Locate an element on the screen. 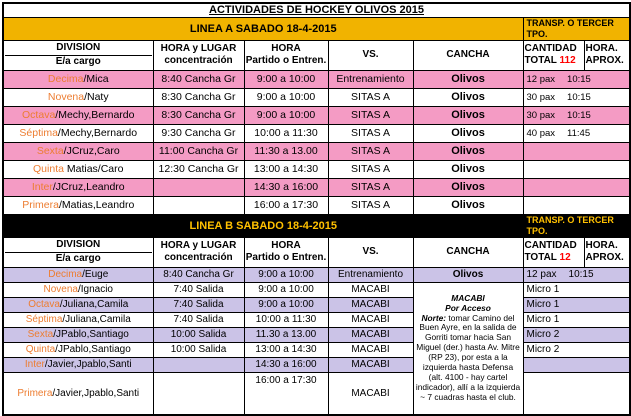 The image size is (631, 416). cell-concentracion: 11:00 Cancha Gr is located at coordinates (198, 151).